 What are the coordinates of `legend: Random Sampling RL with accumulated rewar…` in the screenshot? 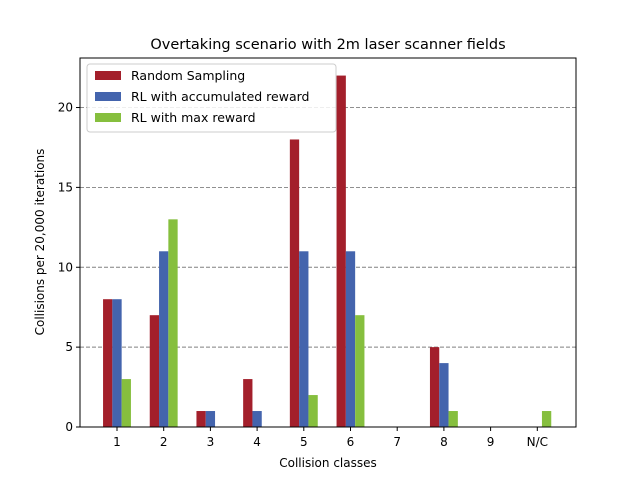 It's located at (211, 98).